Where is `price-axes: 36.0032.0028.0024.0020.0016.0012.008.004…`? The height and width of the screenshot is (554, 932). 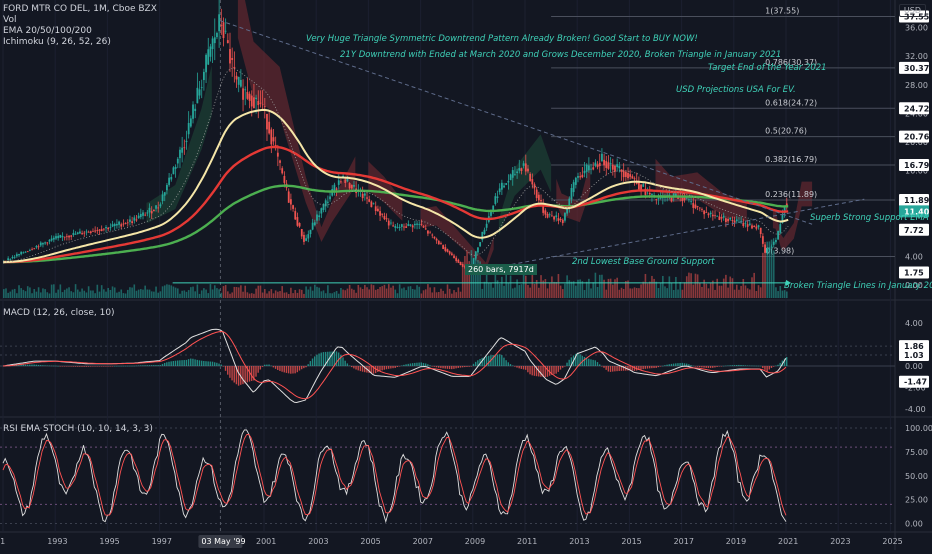
price-axes: 36.0032.0028.0024.0020.0016.0012.008.004… is located at coordinates (915, 269).